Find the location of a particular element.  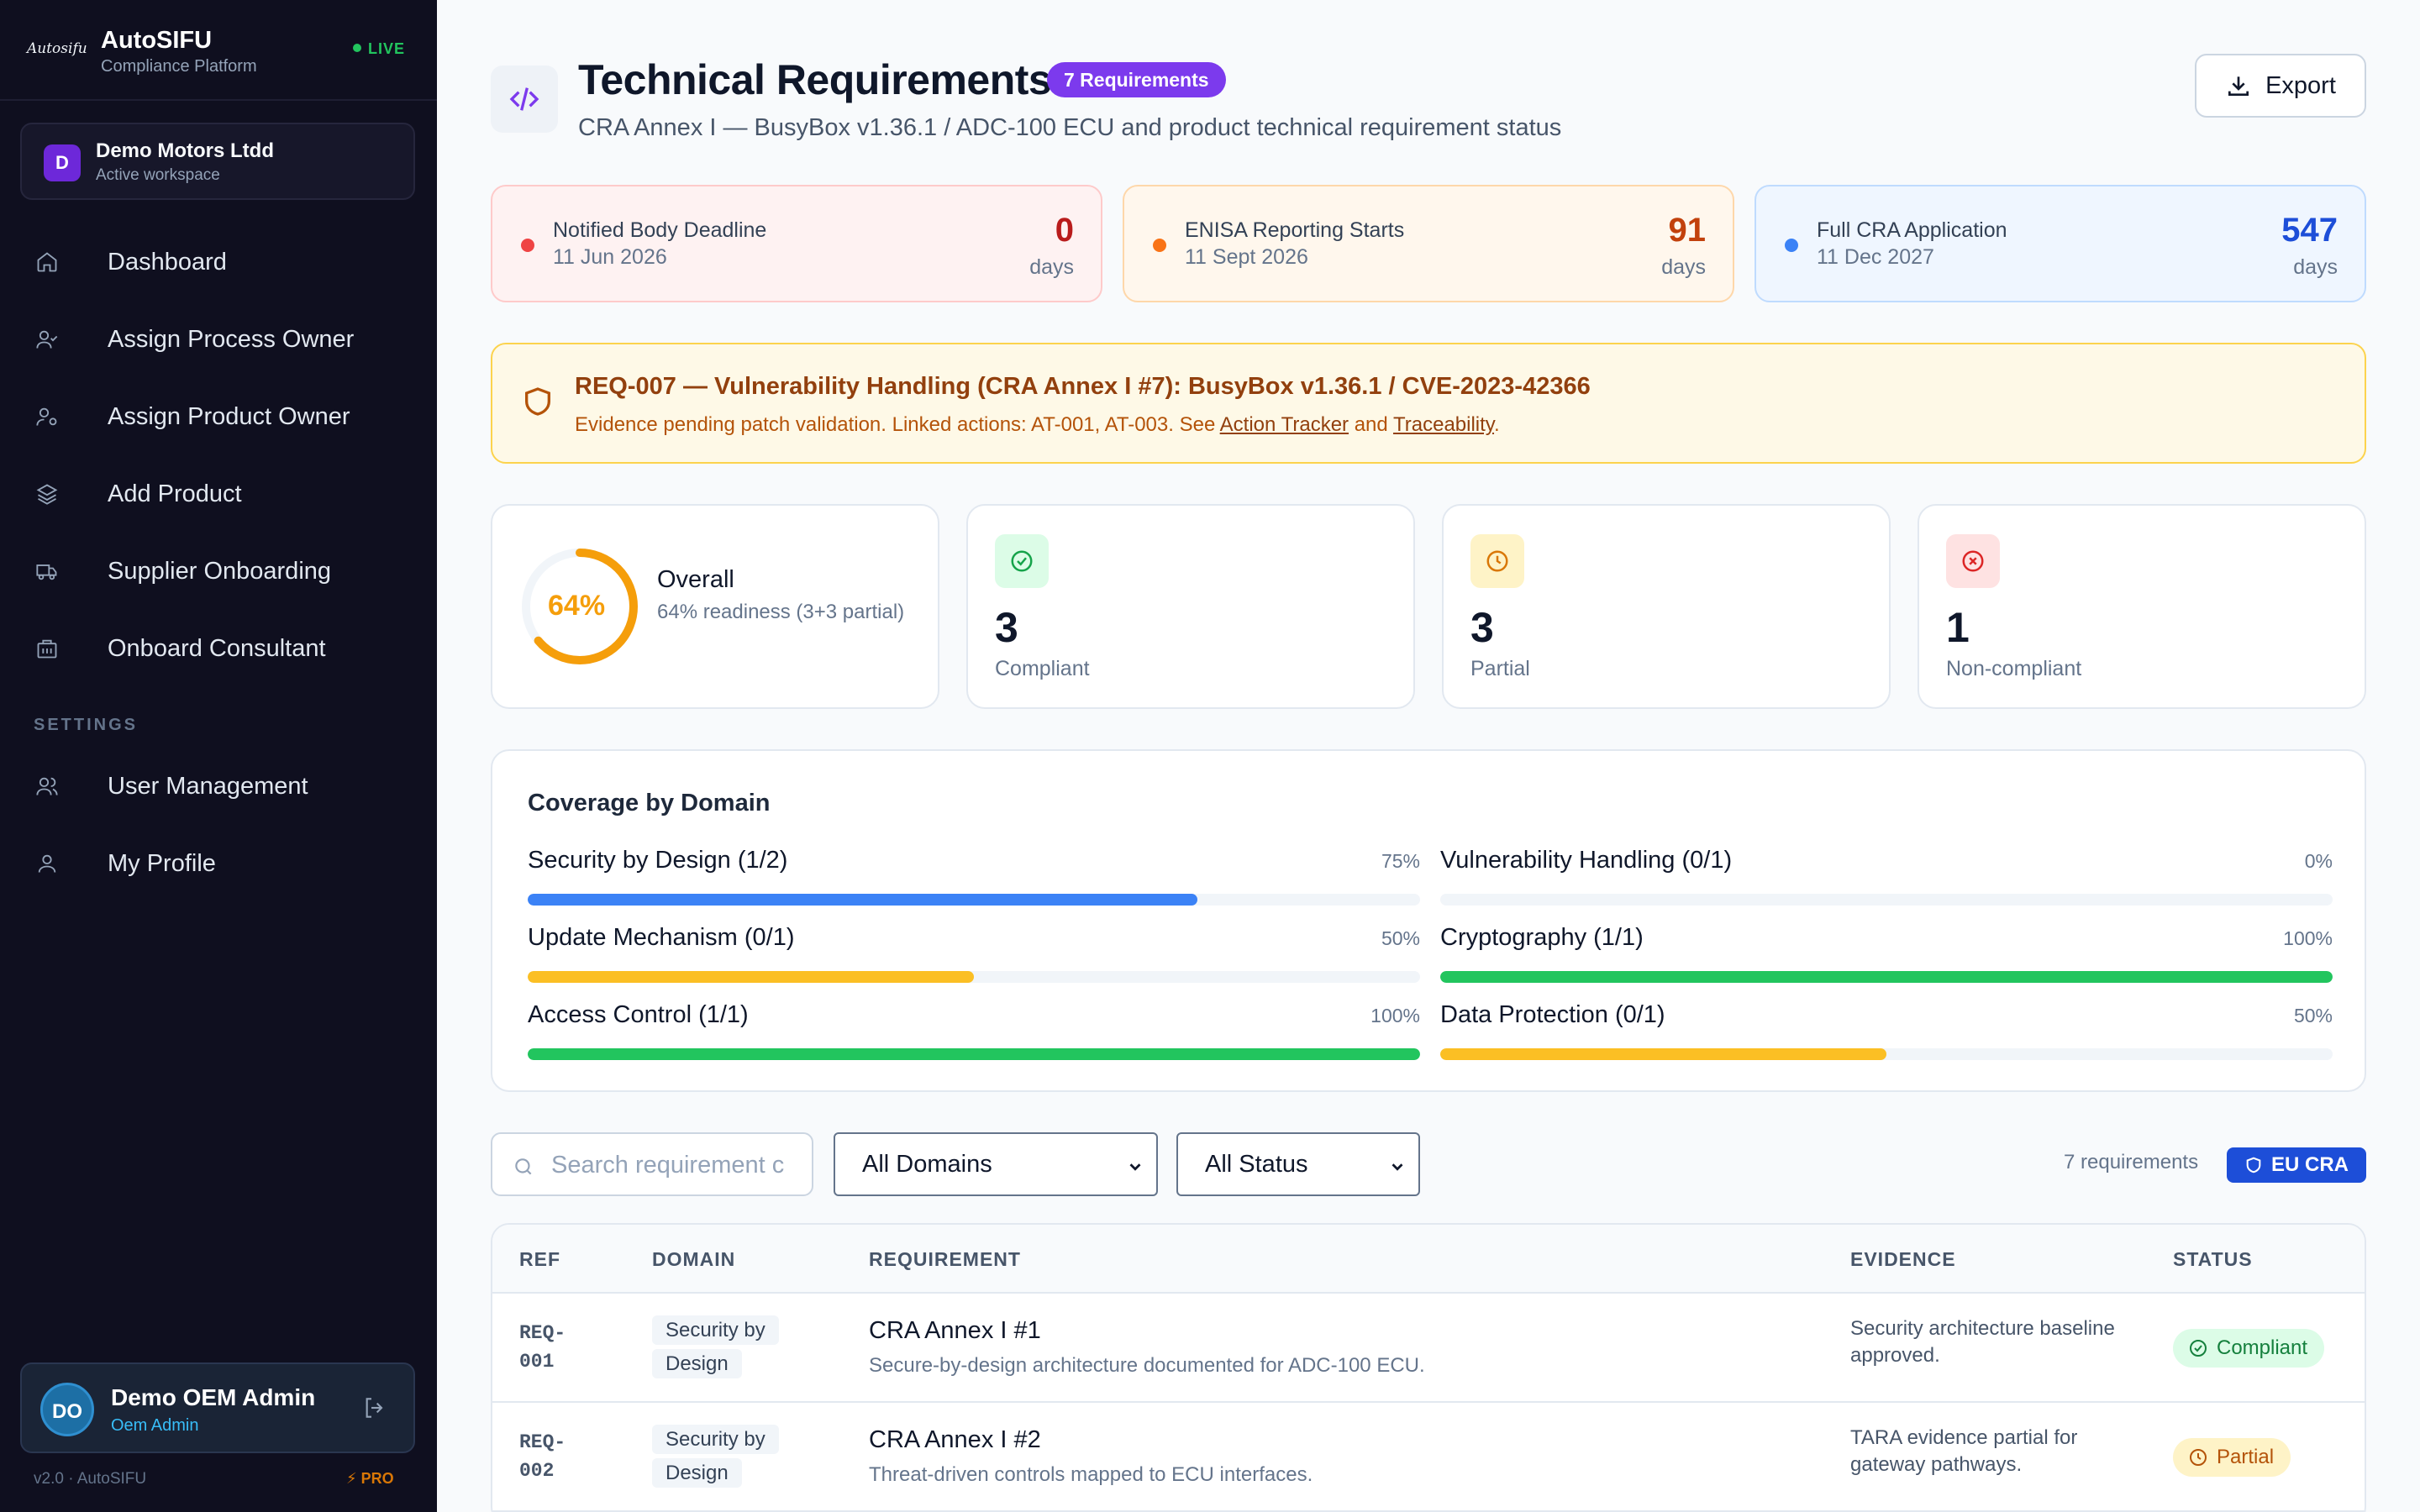

coverage-percent: 0% is located at coordinates (2318, 861).